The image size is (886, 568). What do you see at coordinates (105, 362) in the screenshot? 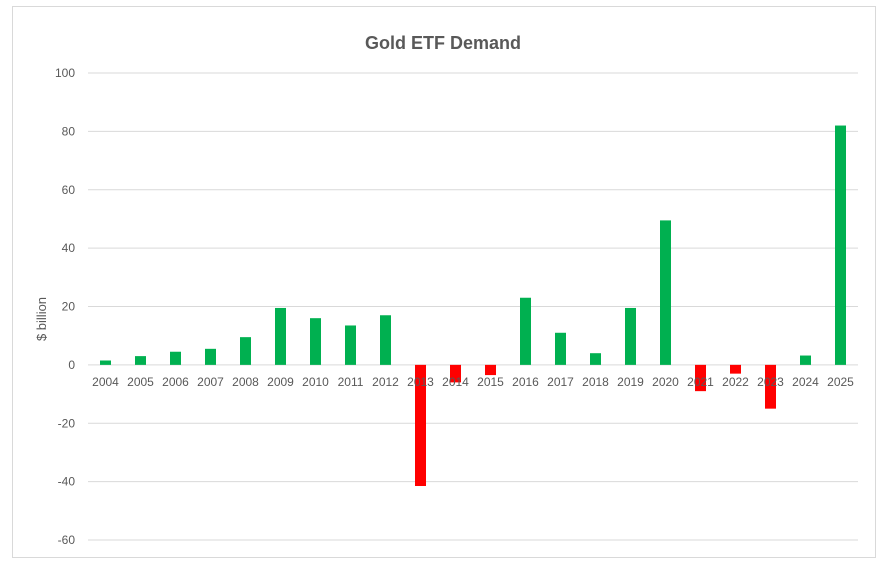
I see `bar-2004` at bounding box center [105, 362].